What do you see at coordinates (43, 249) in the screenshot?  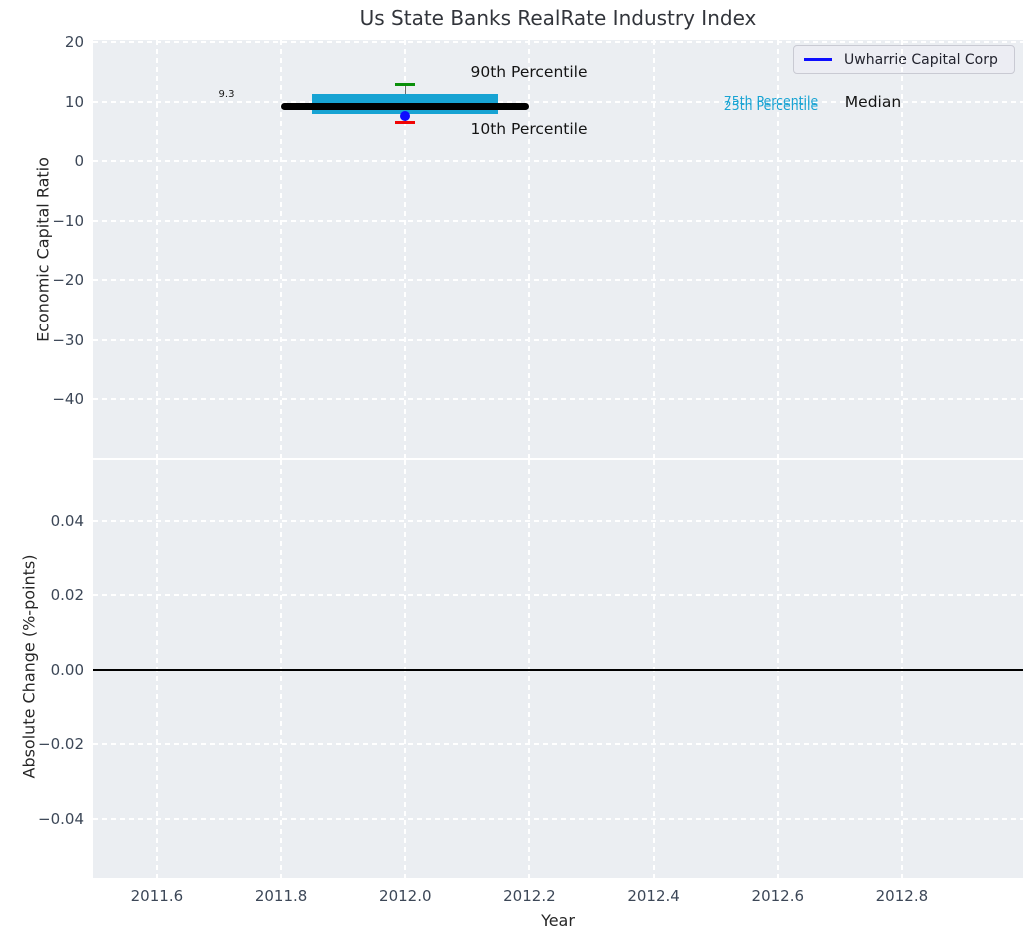 I see `ylabel-economic-capital-ratio: Economic Capital Ratio` at bounding box center [43, 249].